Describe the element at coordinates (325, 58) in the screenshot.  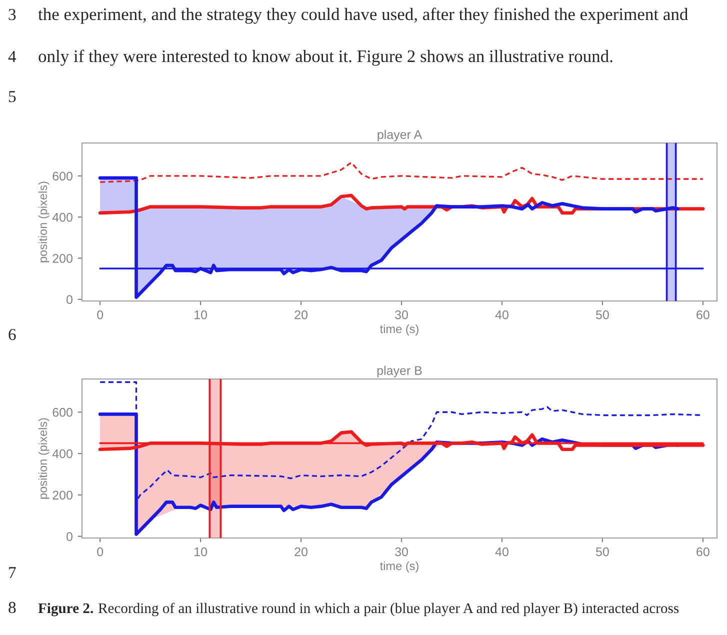
I see `text: only if they were interested to know about it. Figure 2 shows an illustrative round.` at that location.